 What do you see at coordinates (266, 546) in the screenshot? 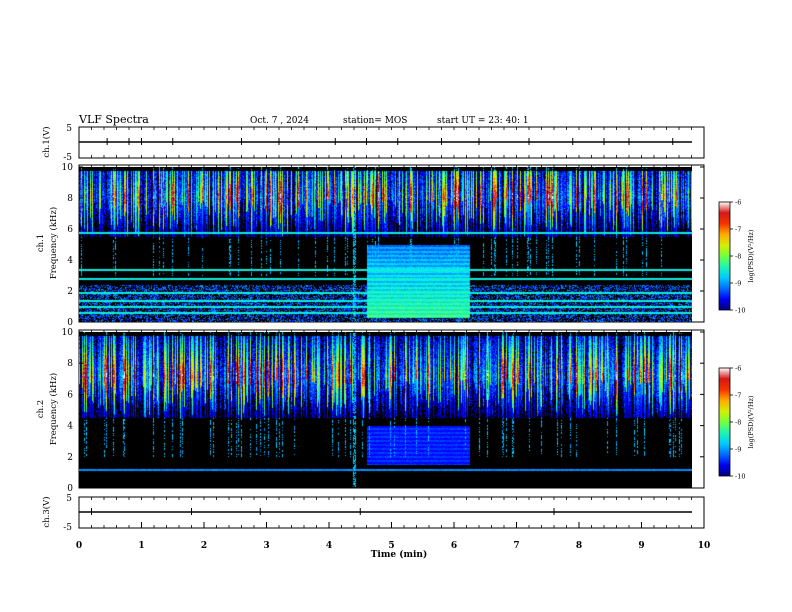
I see `xtick-label: 3` at bounding box center [266, 546].